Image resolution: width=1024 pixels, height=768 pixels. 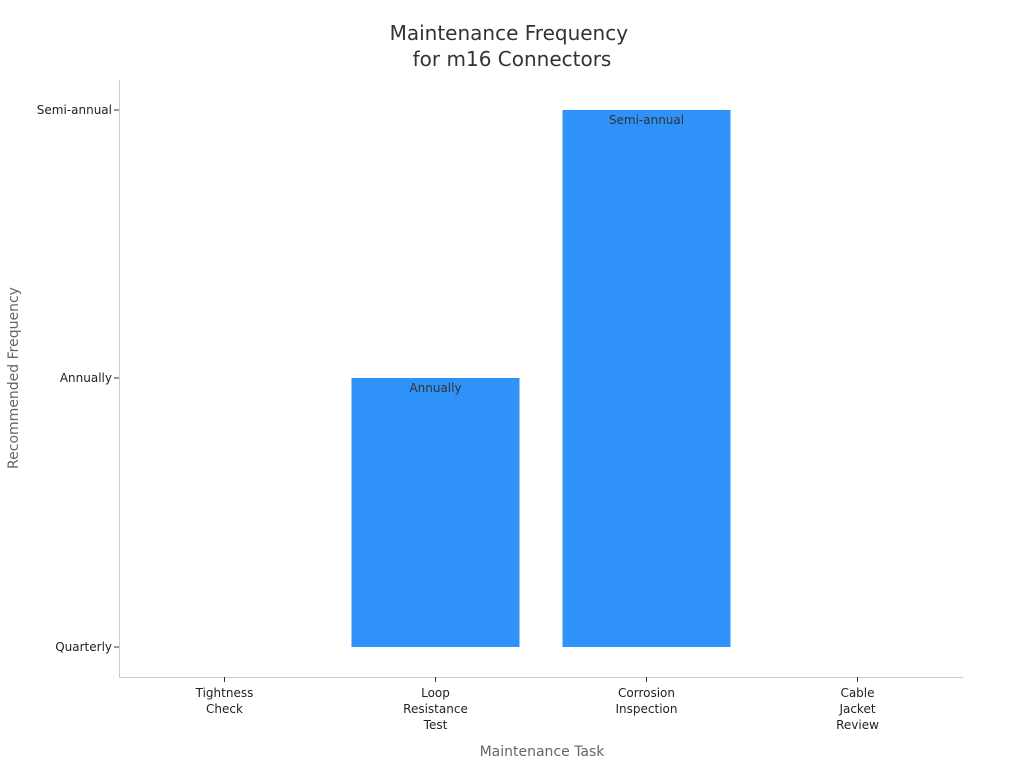 What do you see at coordinates (647, 709) in the screenshot?
I see `x-tick-label-line: Inspection` at bounding box center [647, 709].